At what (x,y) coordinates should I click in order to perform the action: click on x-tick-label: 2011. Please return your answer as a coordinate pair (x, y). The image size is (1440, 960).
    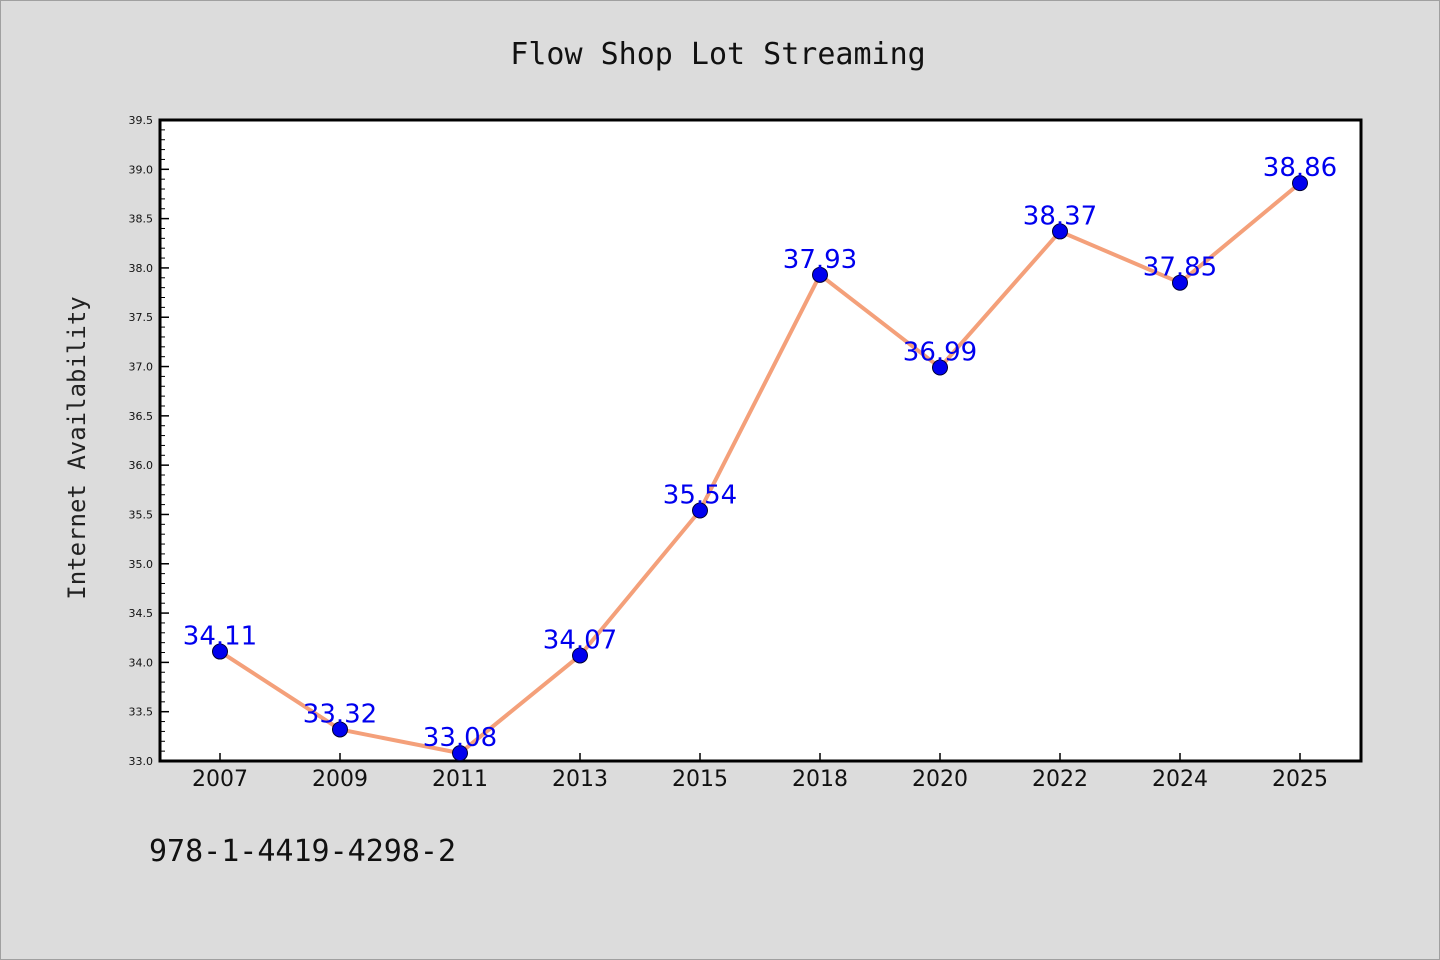
    Looking at the image, I should click on (460, 779).